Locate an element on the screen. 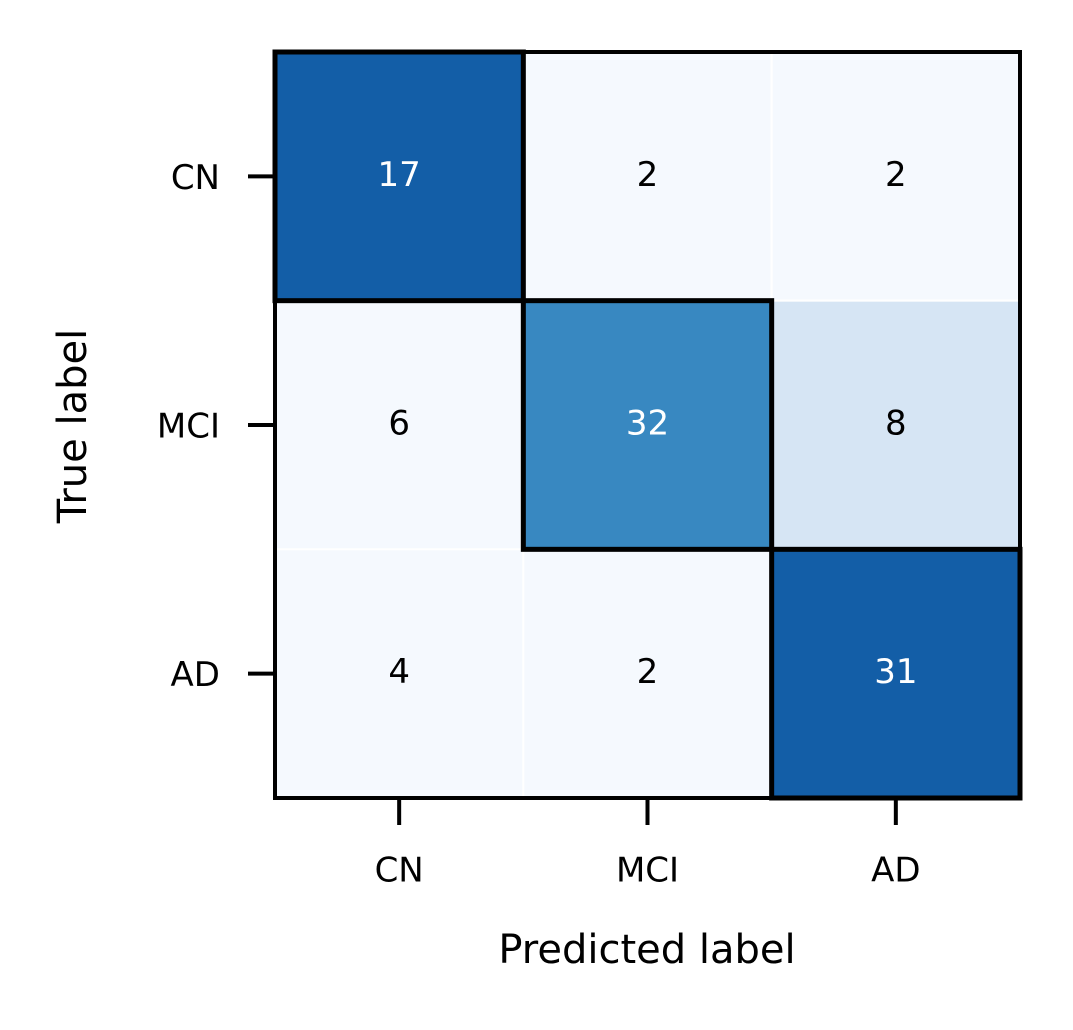 This screenshot has width=1073, height=1030. y-tick-label: MCI is located at coordinates (188, 427).